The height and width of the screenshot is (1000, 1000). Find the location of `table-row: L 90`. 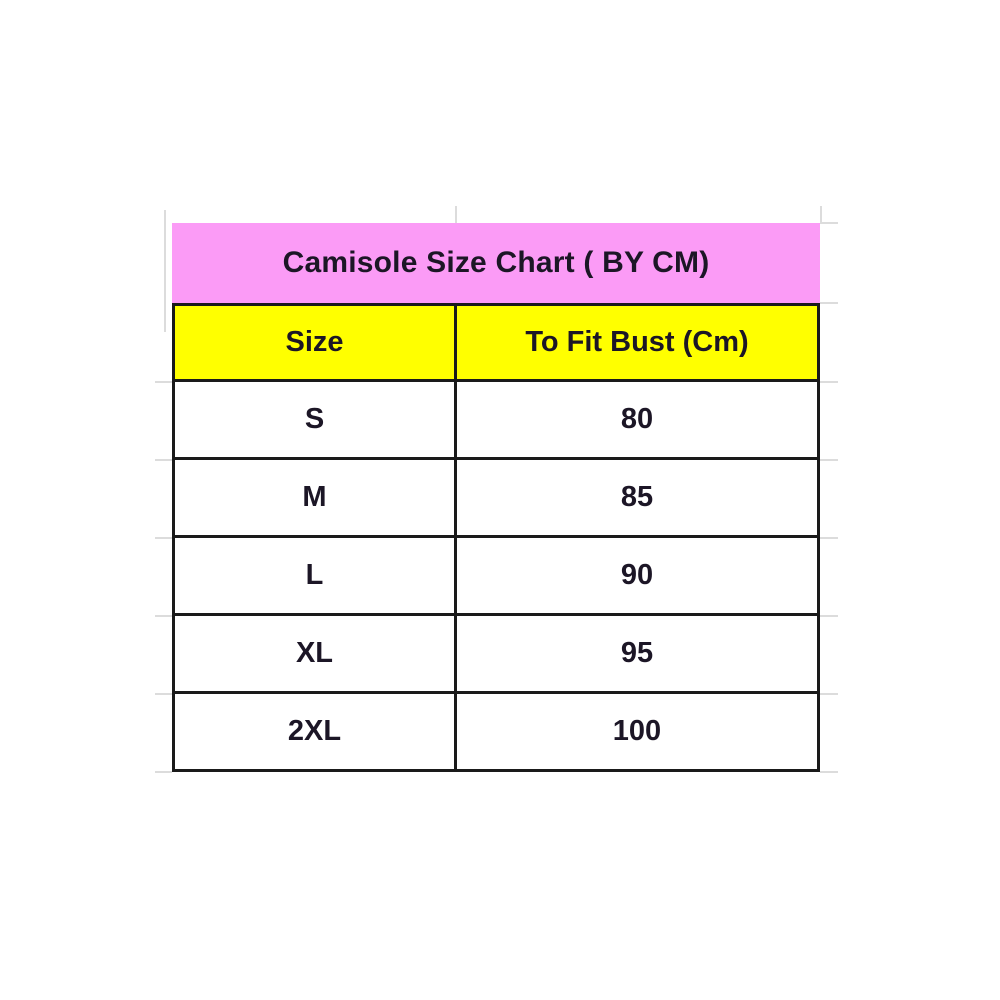

table-row: L 90 is located at coordinates (496, 577).